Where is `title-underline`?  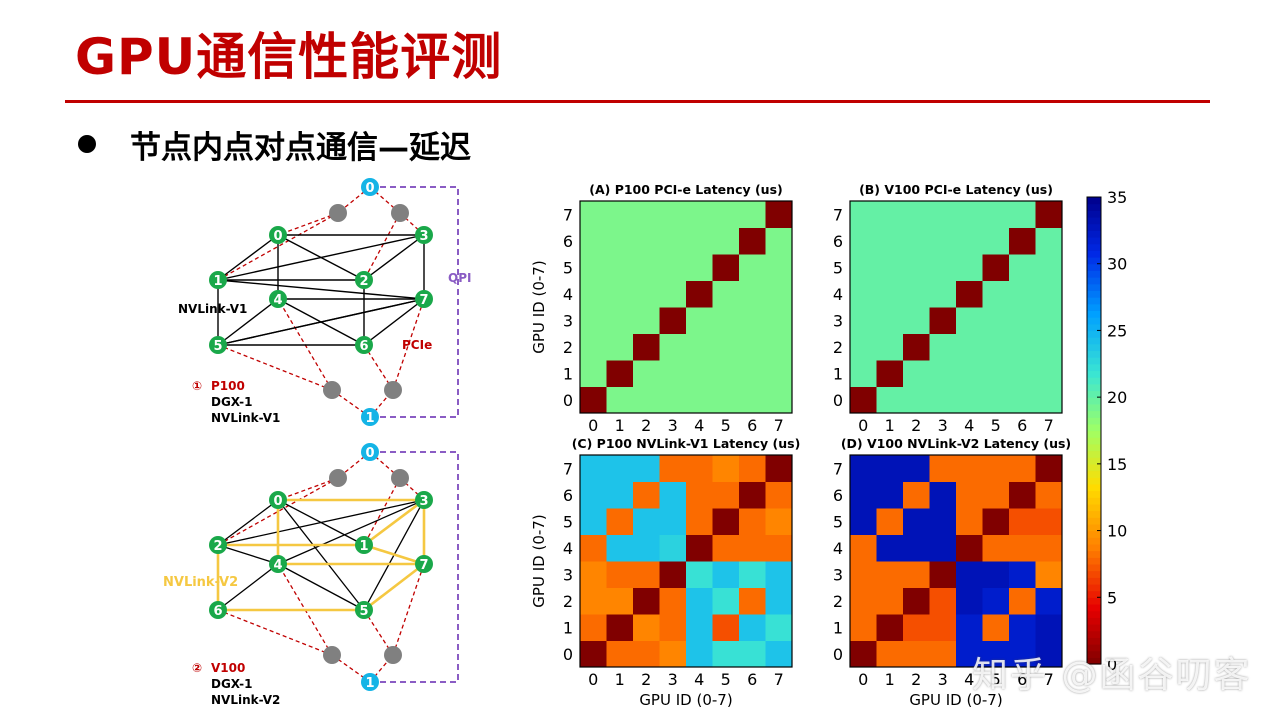
title-underline is located at coordinates (637, 101).